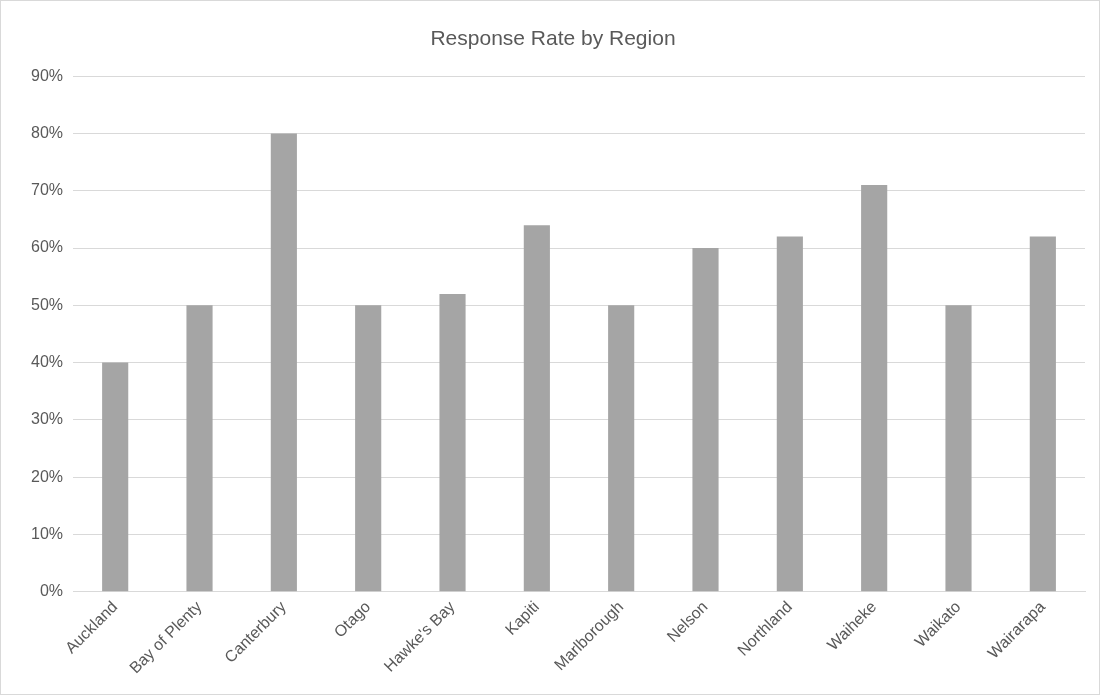 Image resolution: width=1100 pixels, height=695 pixels. I want to click on y-tick-label: 40%, so click(47, 362).